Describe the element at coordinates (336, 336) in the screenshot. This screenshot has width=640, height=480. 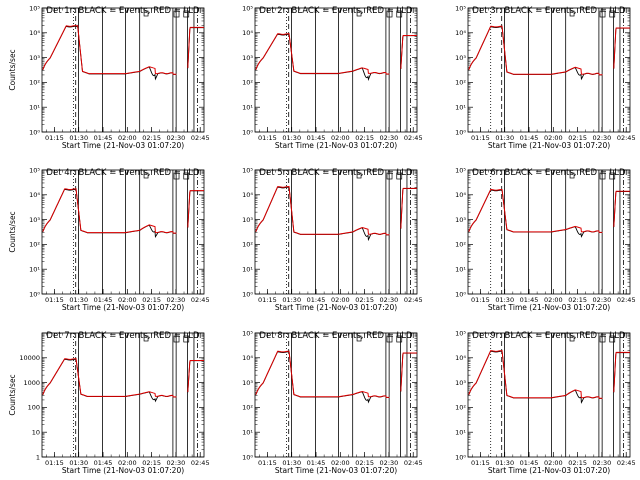
I see `panel-title: Det 8r: BLACK = Events, RED = LLD` at that location.